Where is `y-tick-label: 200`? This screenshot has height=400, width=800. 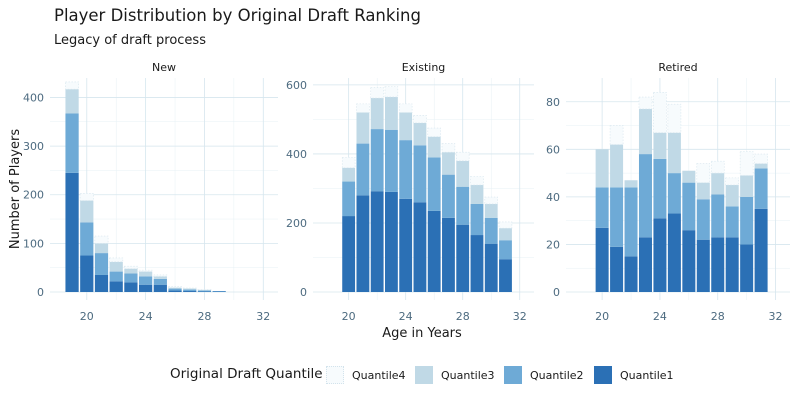 y-tick-label: 200 is located at coordinates (33, 195).